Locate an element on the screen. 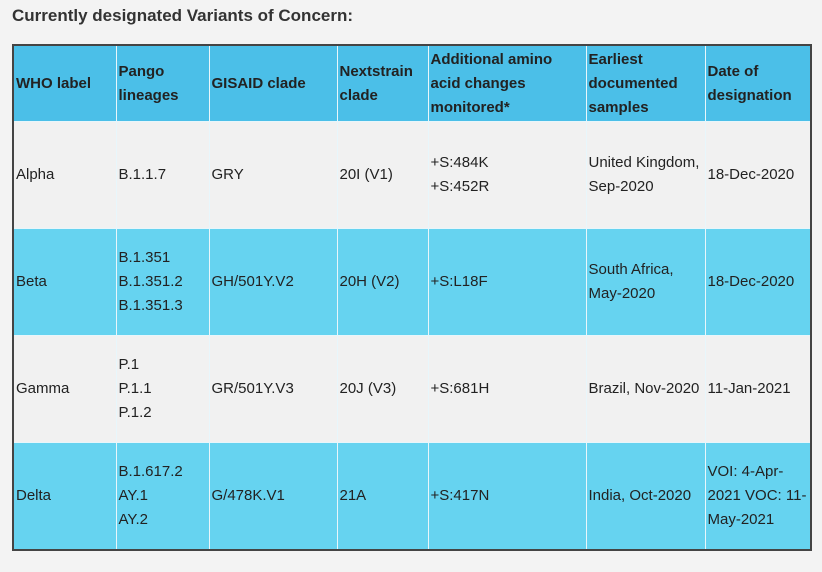  table-cell: 20J (V3) is located at coordinates (382, 389).